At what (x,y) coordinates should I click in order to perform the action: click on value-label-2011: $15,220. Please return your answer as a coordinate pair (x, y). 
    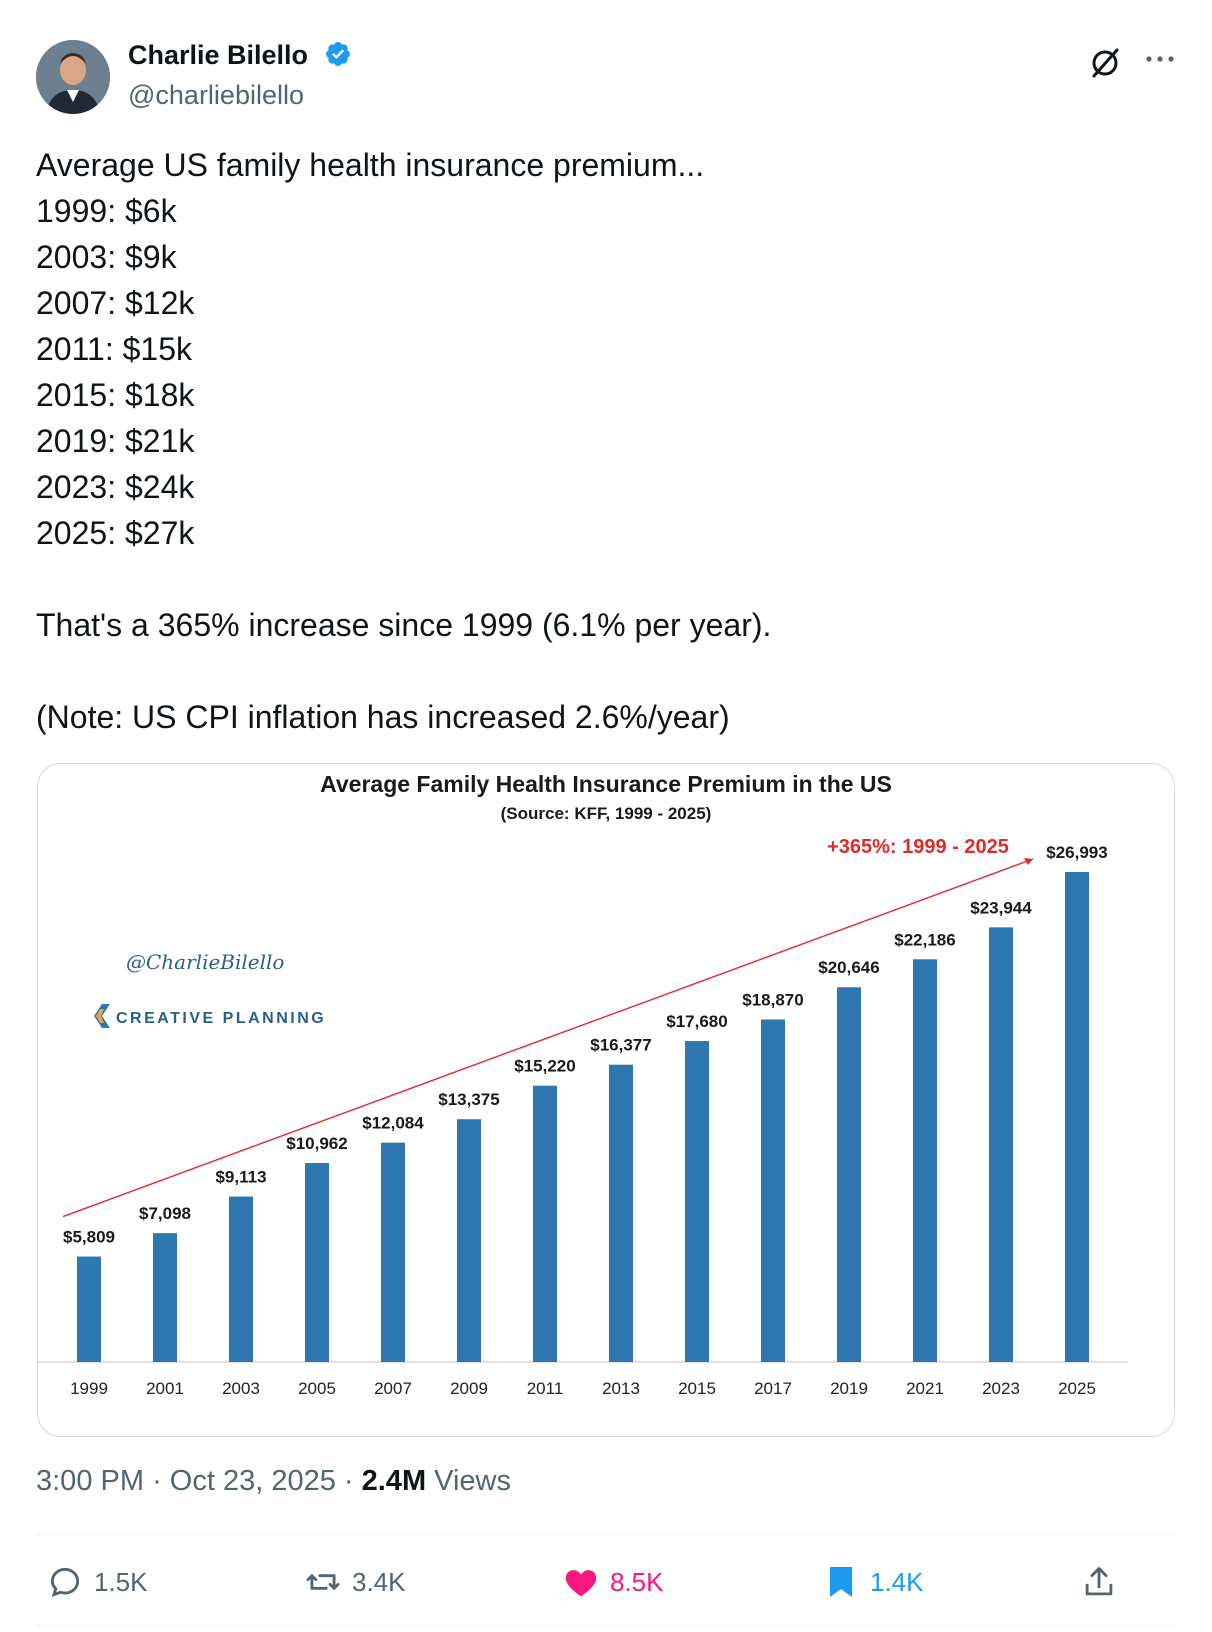
    Looking at the image, I should click on (544, 1066).